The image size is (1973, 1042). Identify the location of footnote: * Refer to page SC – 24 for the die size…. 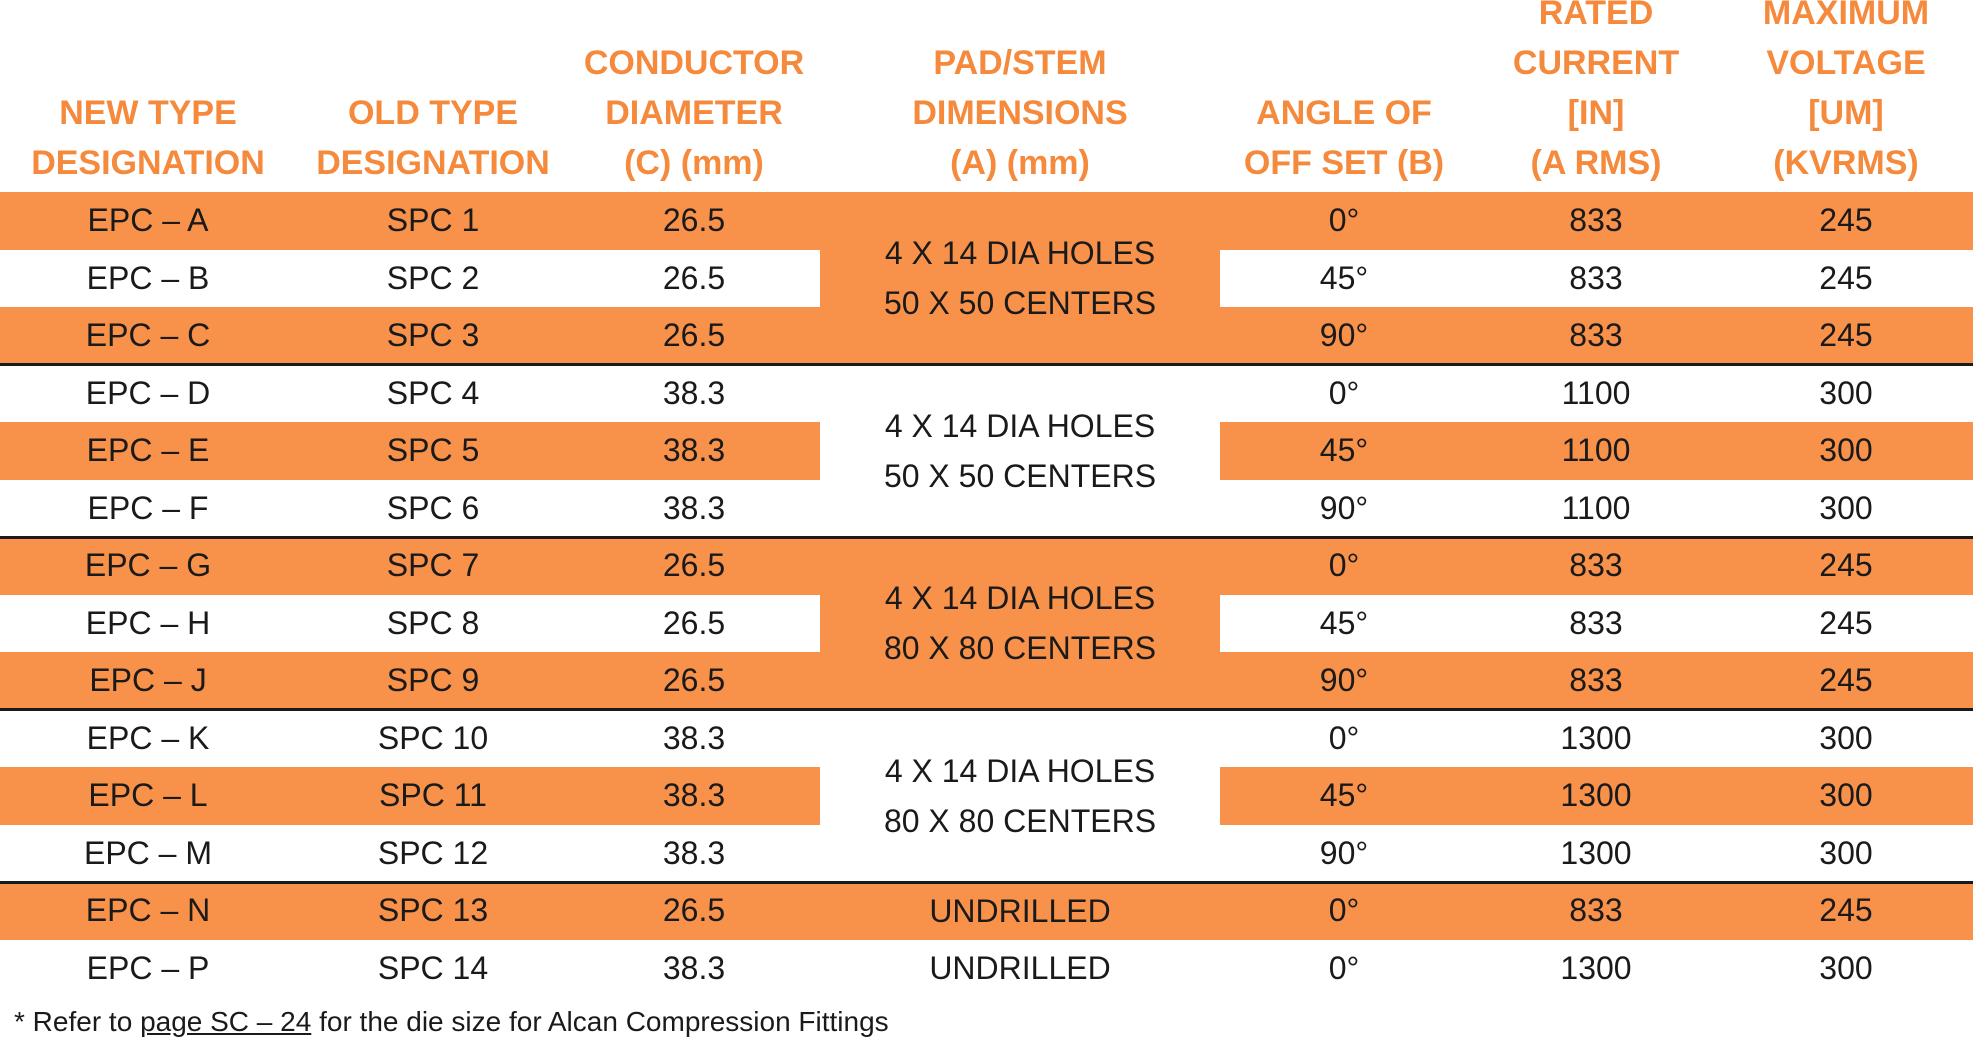
(451, 1022).